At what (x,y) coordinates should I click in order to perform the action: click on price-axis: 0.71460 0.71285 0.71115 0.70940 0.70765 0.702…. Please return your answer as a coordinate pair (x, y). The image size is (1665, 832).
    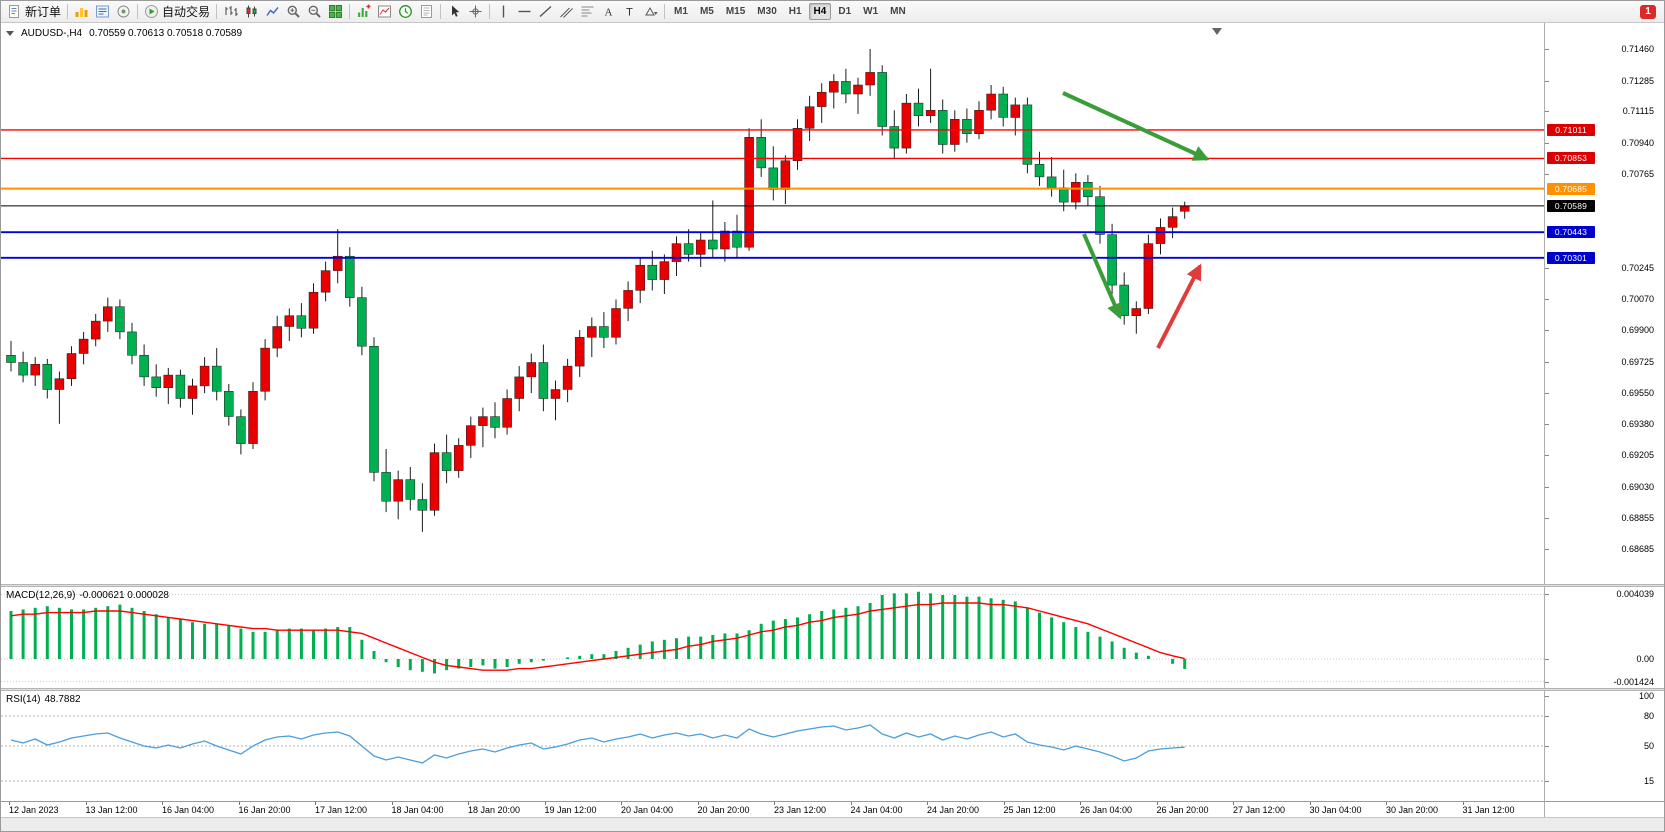
    Looking at the image, I should click on (1604, 303).